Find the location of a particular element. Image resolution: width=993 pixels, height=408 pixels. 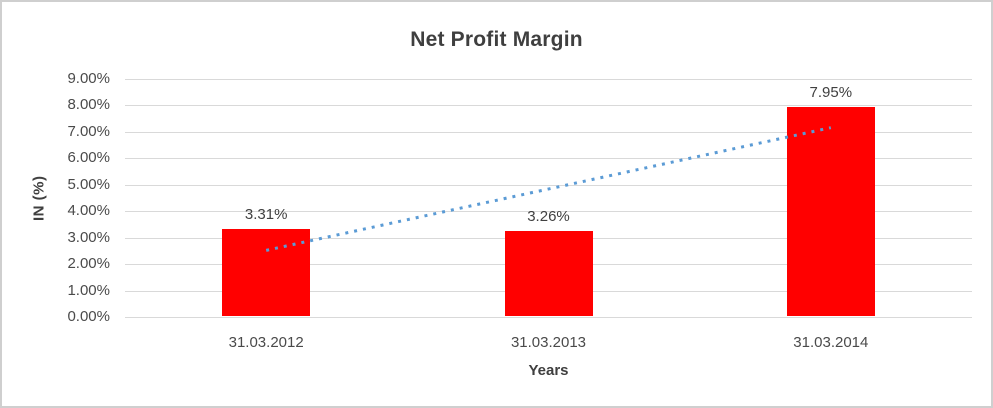

y-tick-label: 8.00% is located at coordinates (88, 105).